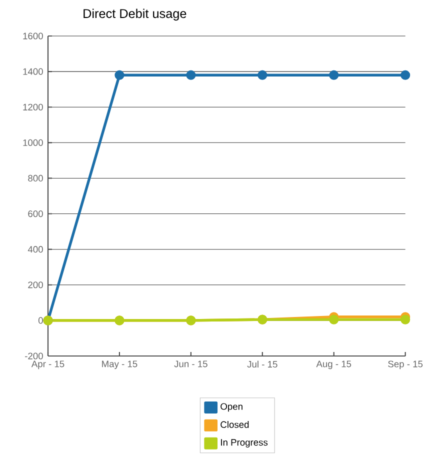 This screenshot has height=464, width=426. Describe the element at coordinates (33, 36) in the screenshot. I see `y-tick-label: 1600` at that location.